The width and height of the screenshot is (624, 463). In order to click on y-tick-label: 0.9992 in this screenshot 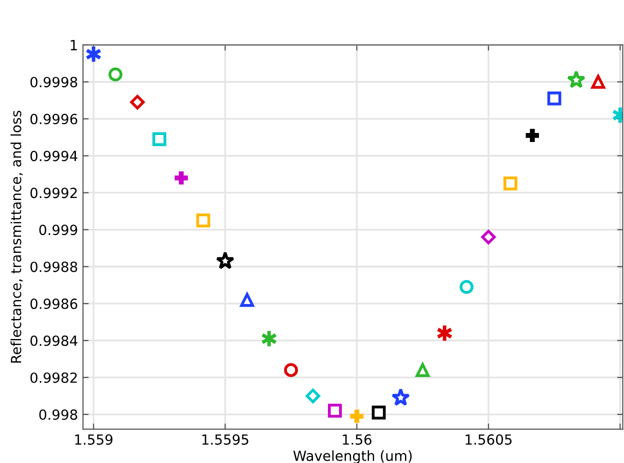, I will do `click(53, 193)`.